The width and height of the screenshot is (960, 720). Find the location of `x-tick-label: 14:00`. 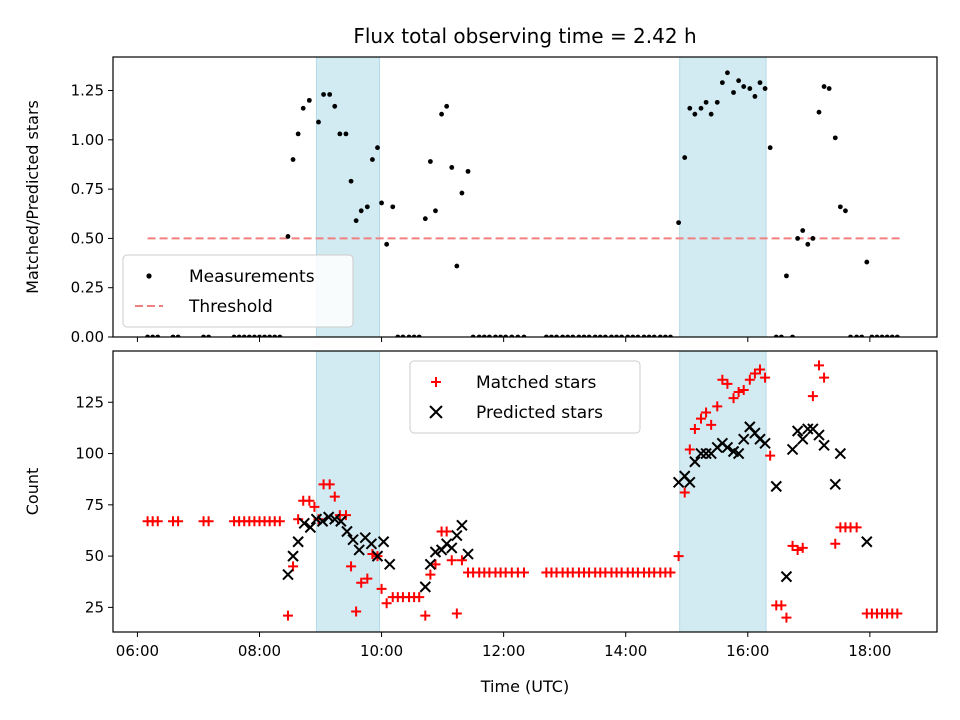

x-tick-label: 14:00 is located at coordinates (625, 651).